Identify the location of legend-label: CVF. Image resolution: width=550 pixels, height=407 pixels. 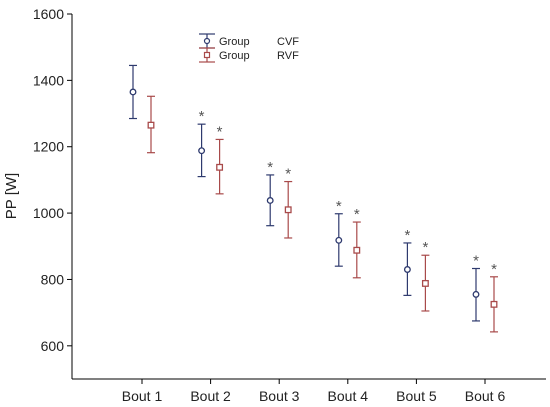
(288, 42).